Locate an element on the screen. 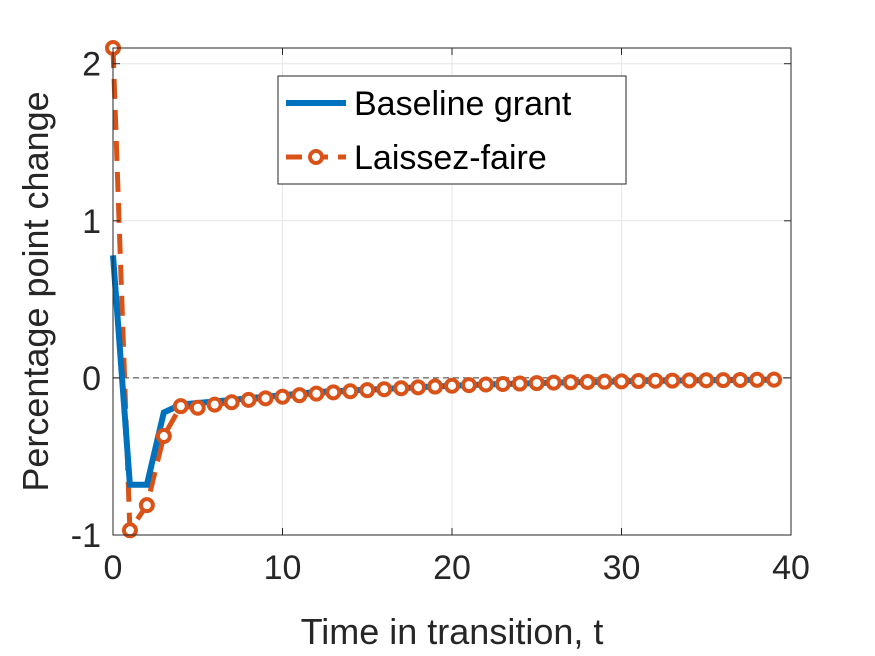 The image size is (875, 656). legend-marker-laissez-faire is located at coordinates (316, 157).